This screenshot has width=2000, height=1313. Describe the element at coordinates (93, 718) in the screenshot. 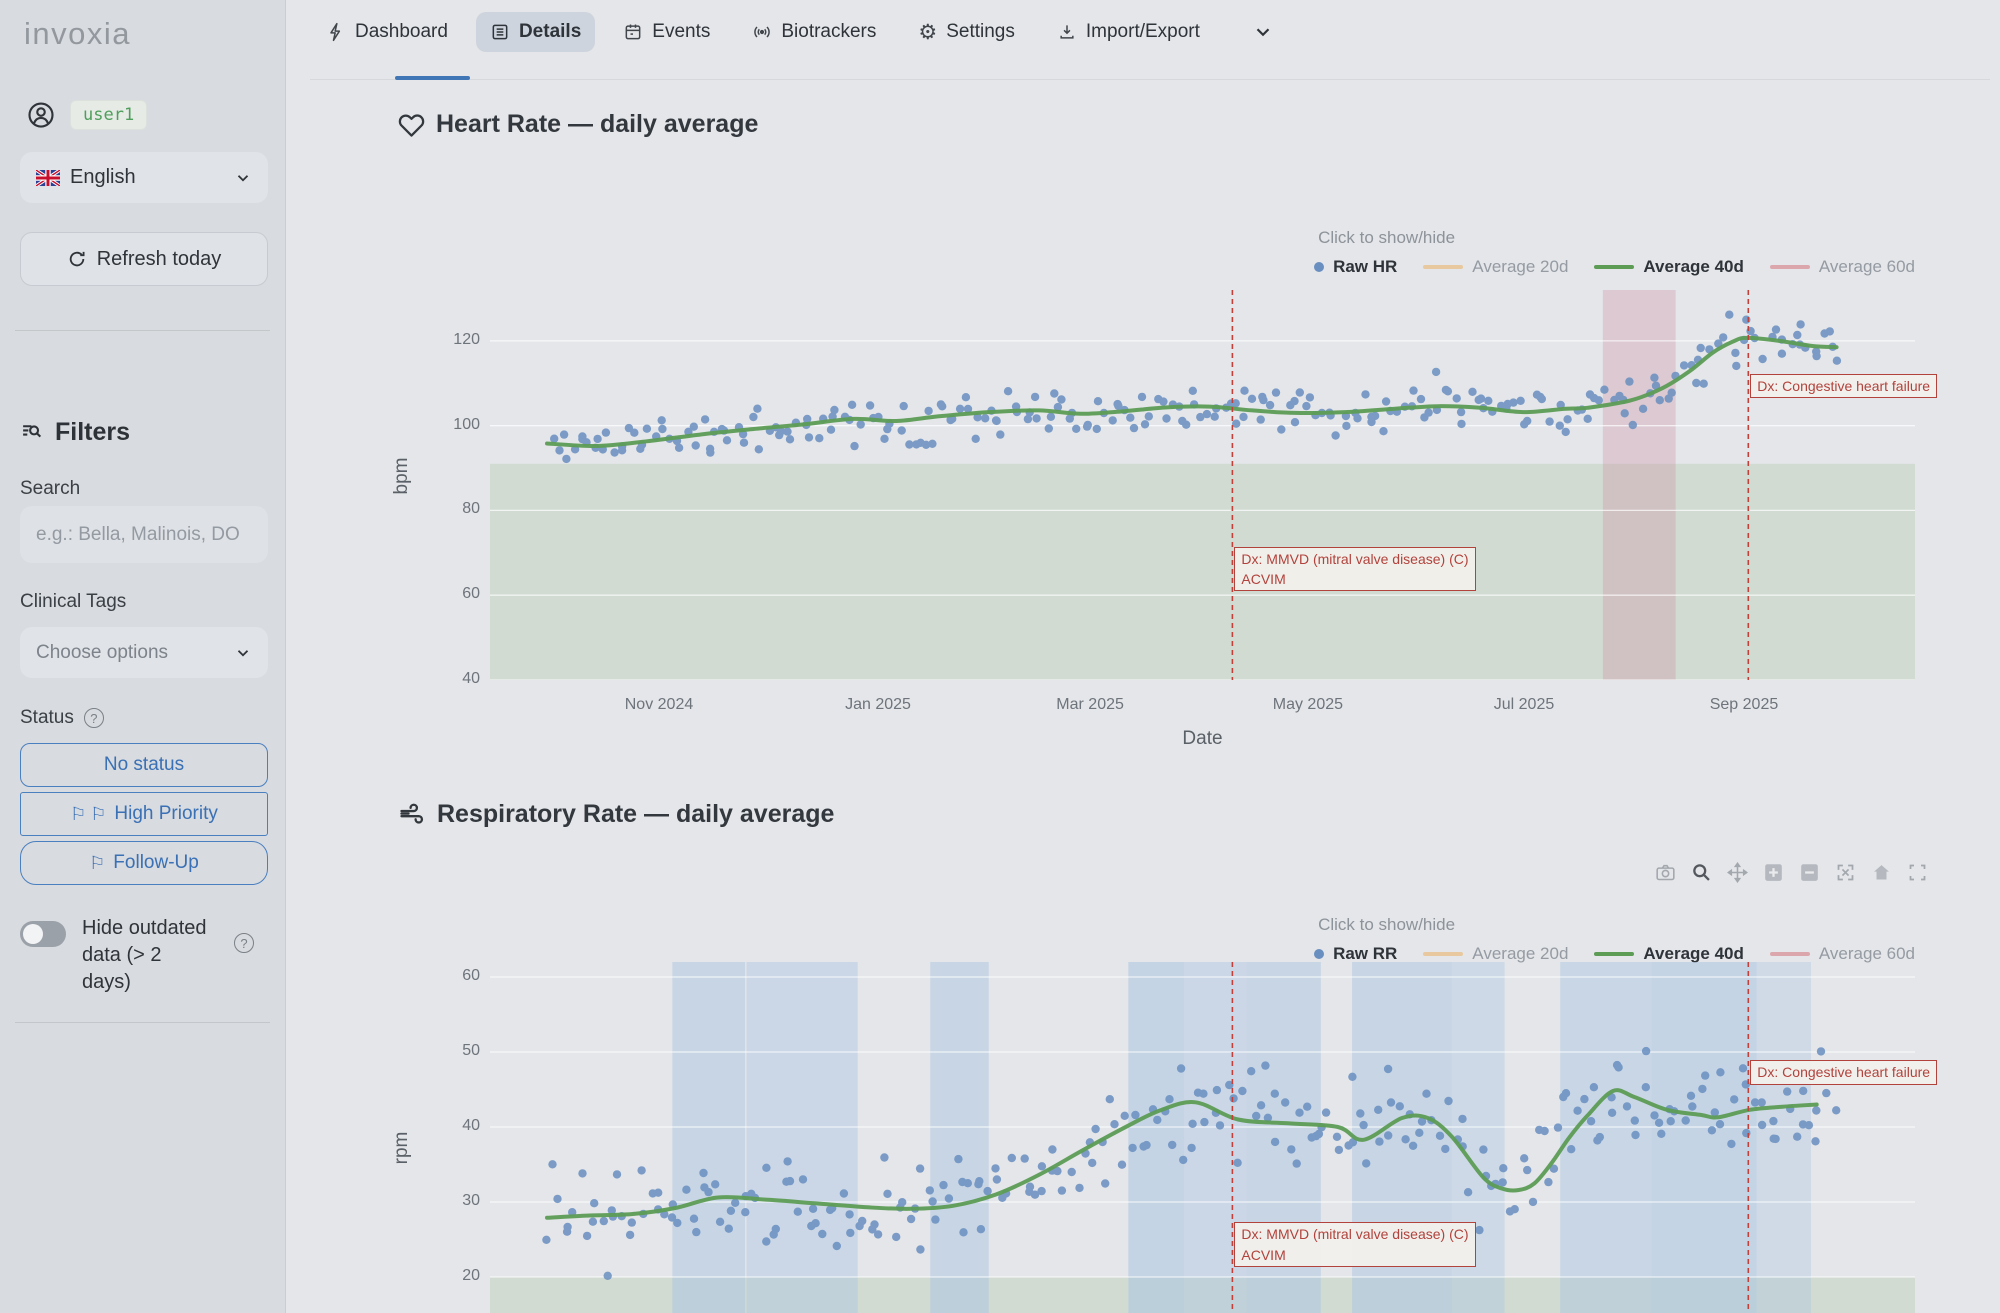

I see `status-help-icon: ?` at that location.